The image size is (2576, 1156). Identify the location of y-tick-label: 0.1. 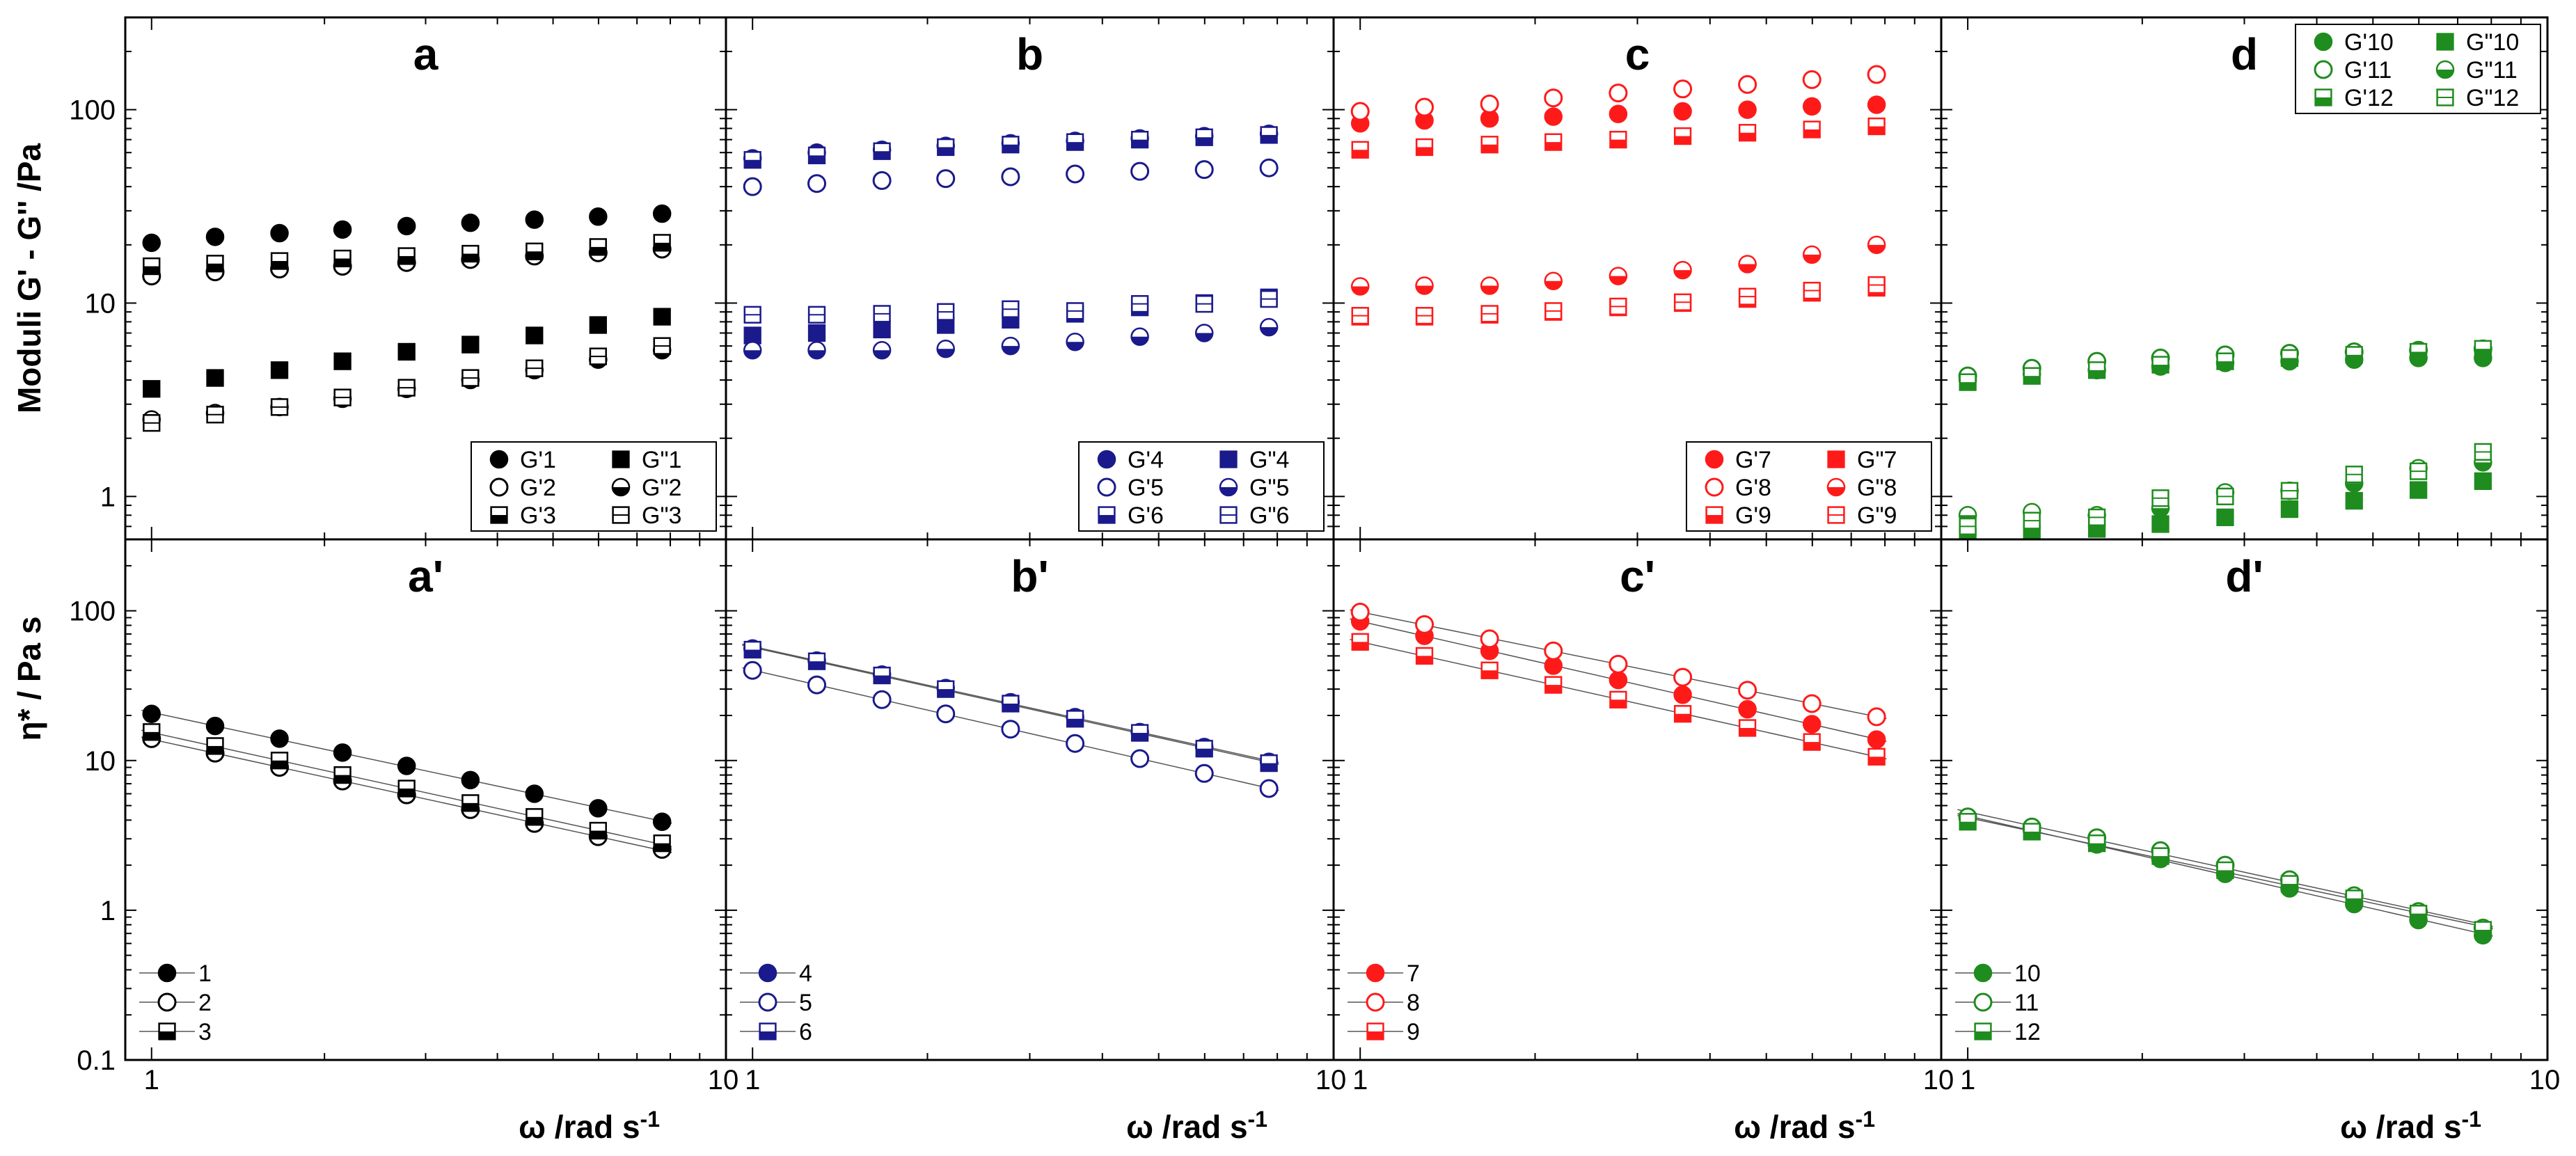
(96, 1060).